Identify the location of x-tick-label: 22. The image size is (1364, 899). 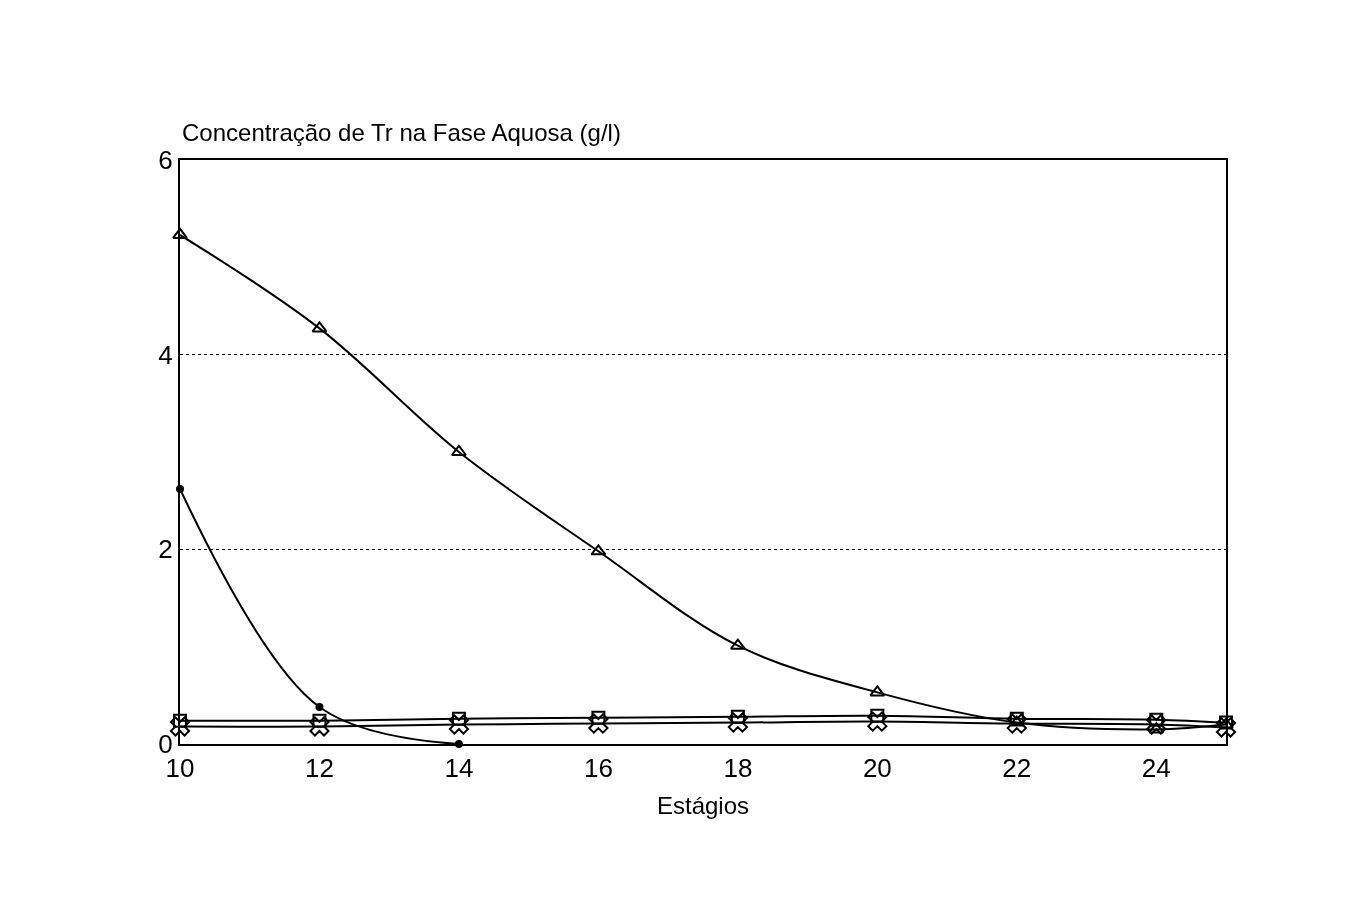
(1017, 768).